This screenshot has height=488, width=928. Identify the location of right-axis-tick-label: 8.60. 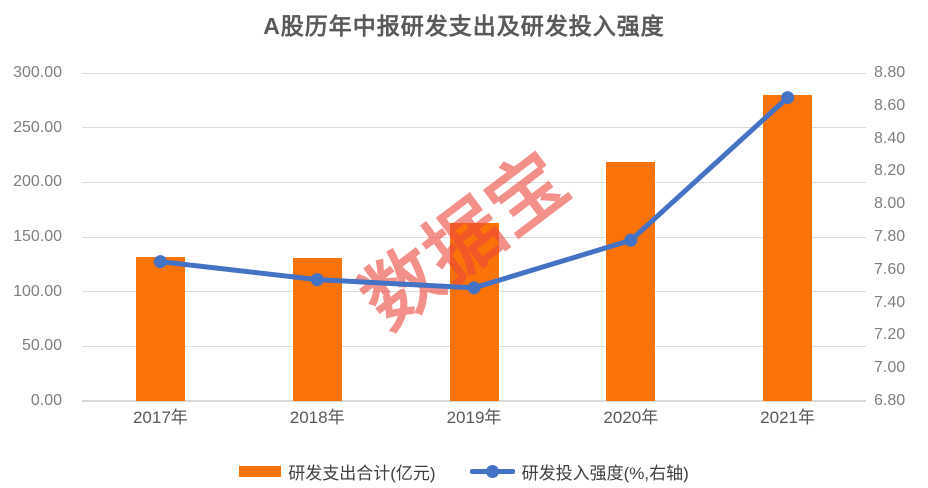
(890, 105).